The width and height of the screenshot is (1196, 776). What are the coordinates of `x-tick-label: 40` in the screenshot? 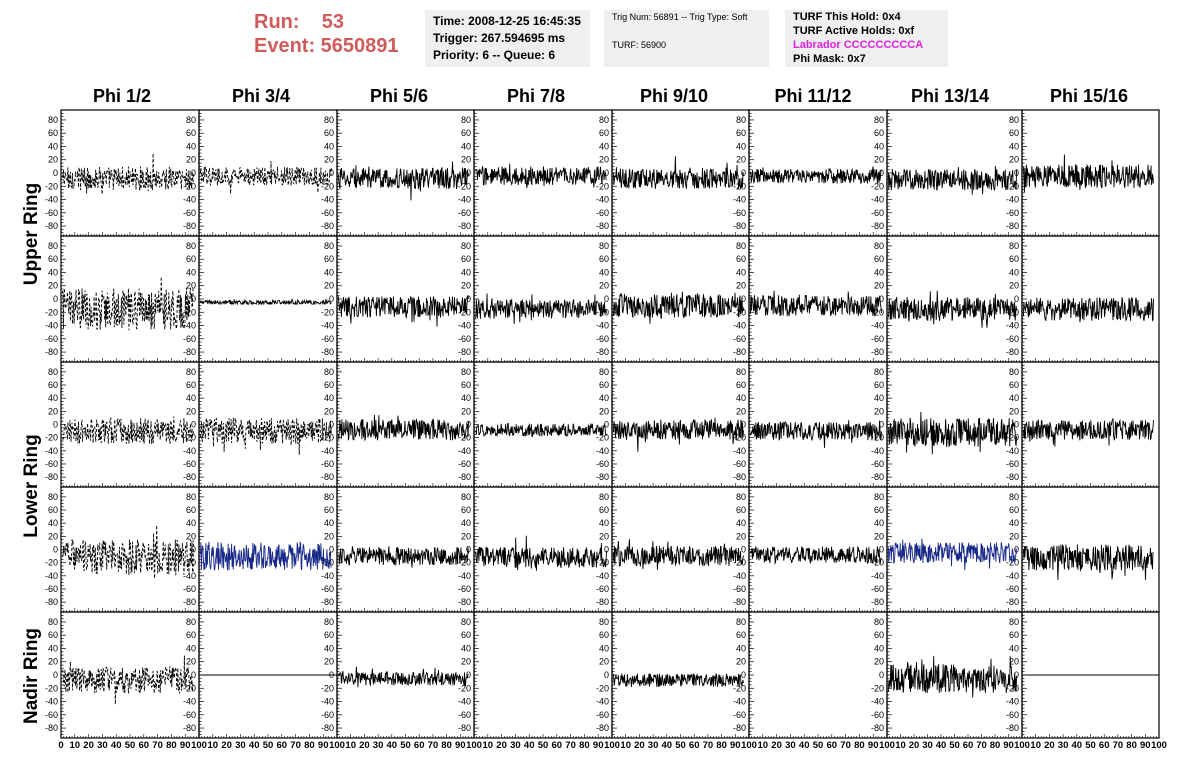 It's located at (941, 745).